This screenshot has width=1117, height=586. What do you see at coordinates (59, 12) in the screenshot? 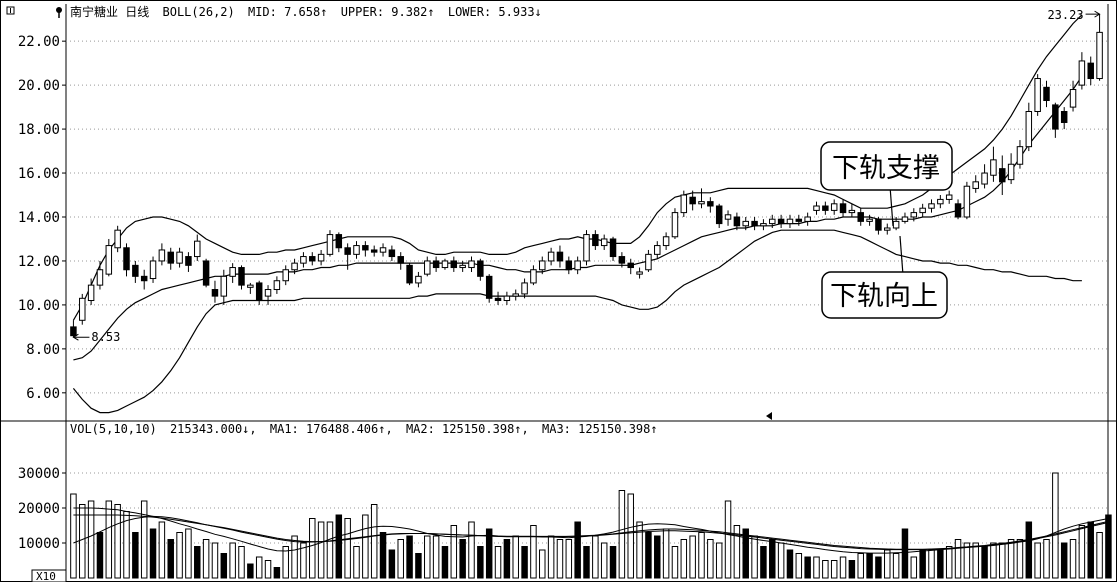
I see `pin-icon` at bounding box center [59, 12].